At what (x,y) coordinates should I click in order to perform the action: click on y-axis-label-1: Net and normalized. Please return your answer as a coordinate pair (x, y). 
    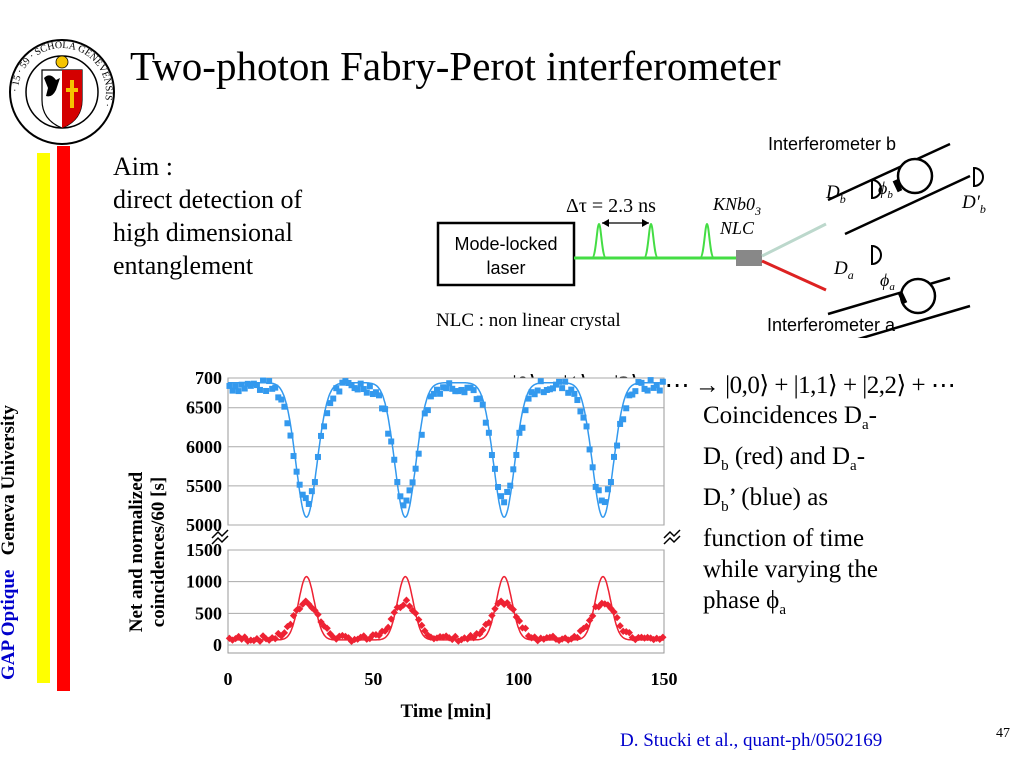
    Looking at the image, I should click on (136, 551).